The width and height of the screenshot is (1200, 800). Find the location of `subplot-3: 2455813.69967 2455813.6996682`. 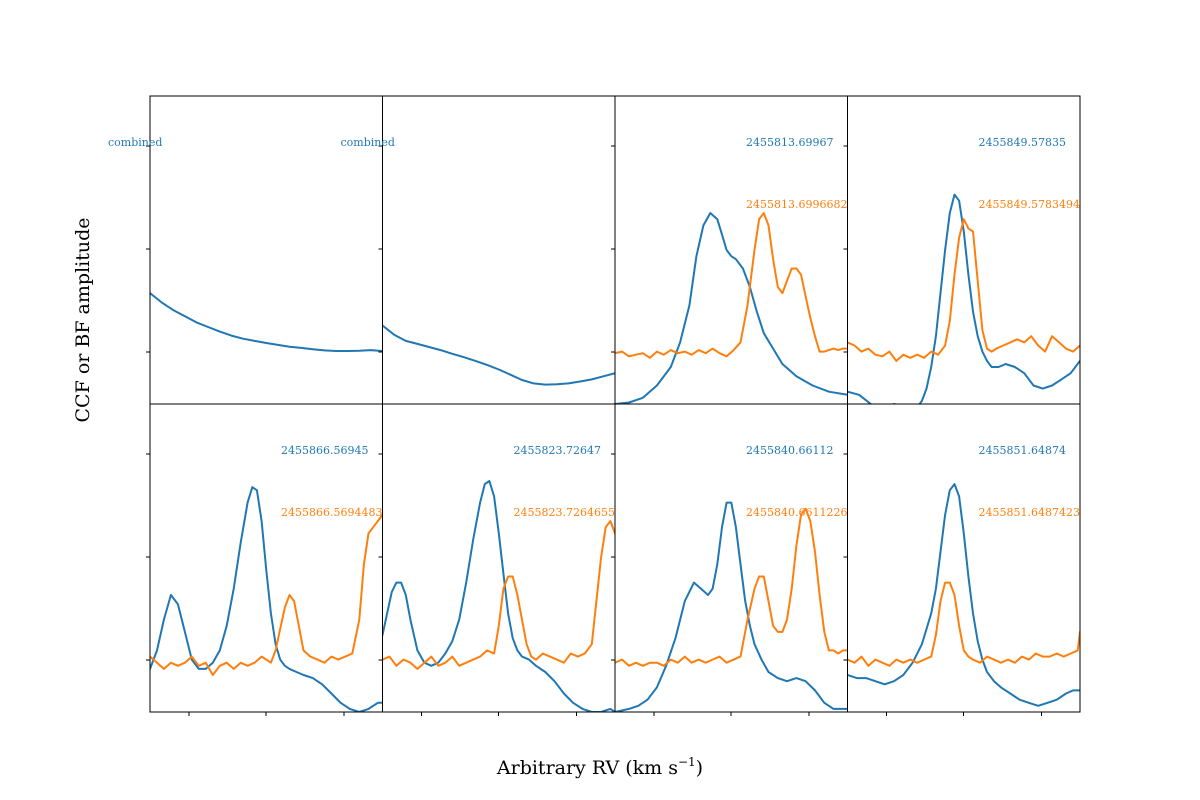

subplot-3: 2455813.69967 2455813.6996682 is located at coordinates (729, 250).